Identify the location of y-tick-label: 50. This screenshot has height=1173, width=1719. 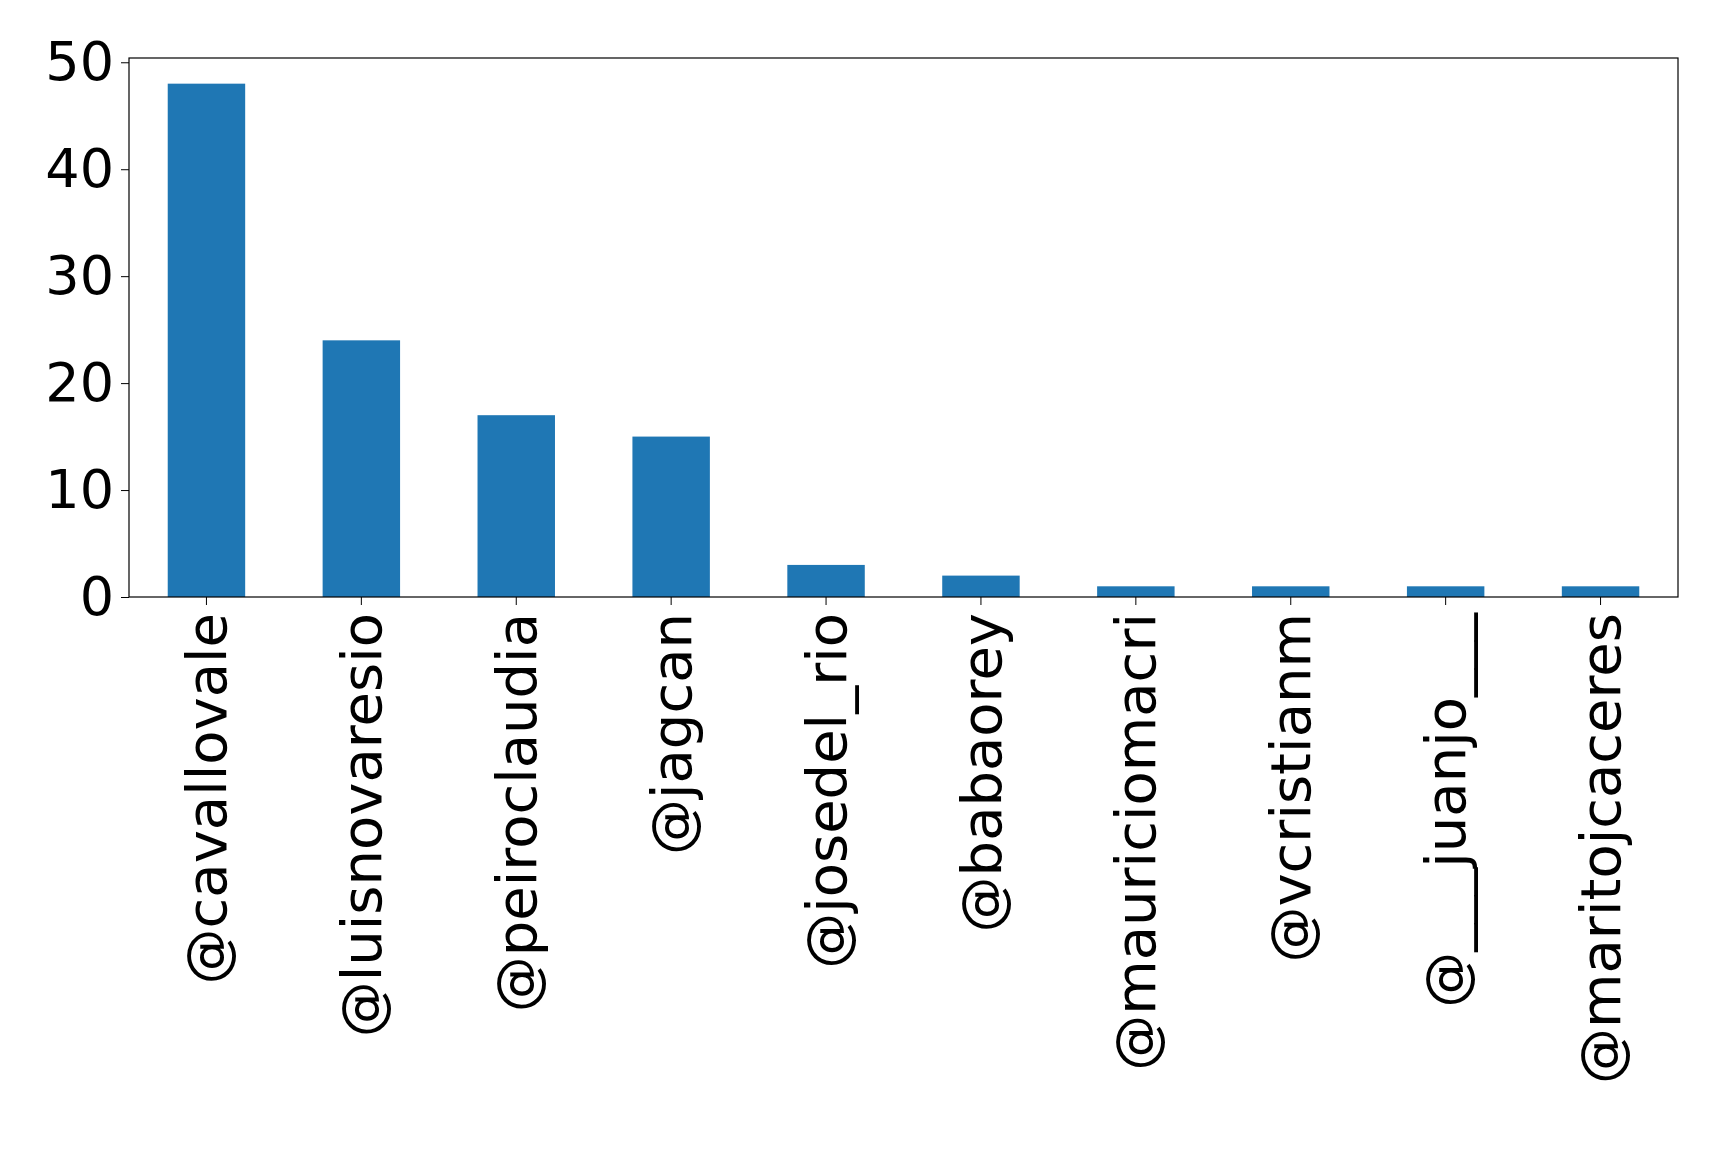
(79, 62).